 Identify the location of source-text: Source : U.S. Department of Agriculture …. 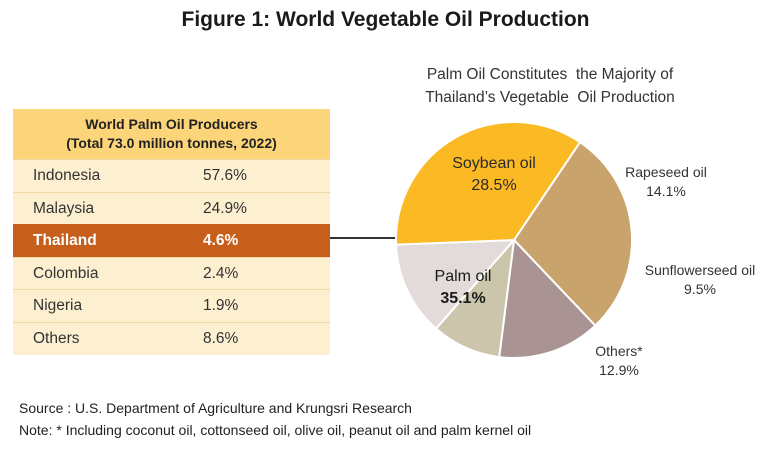
(215, 408).